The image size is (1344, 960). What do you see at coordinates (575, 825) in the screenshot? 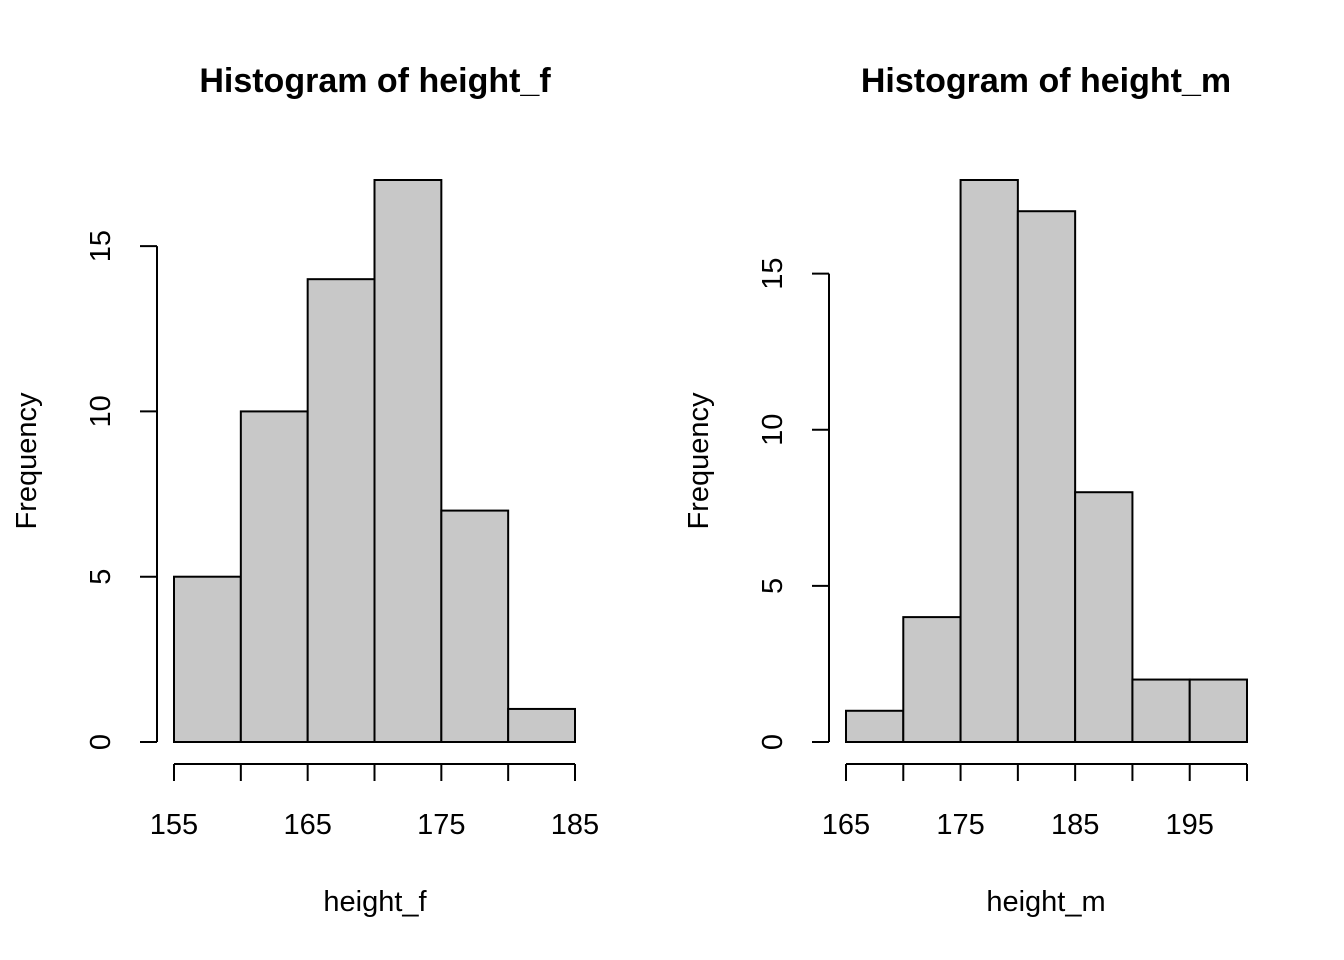
I see `x-tick-label-height-f-185: 185` at bounding box center [575, 825].